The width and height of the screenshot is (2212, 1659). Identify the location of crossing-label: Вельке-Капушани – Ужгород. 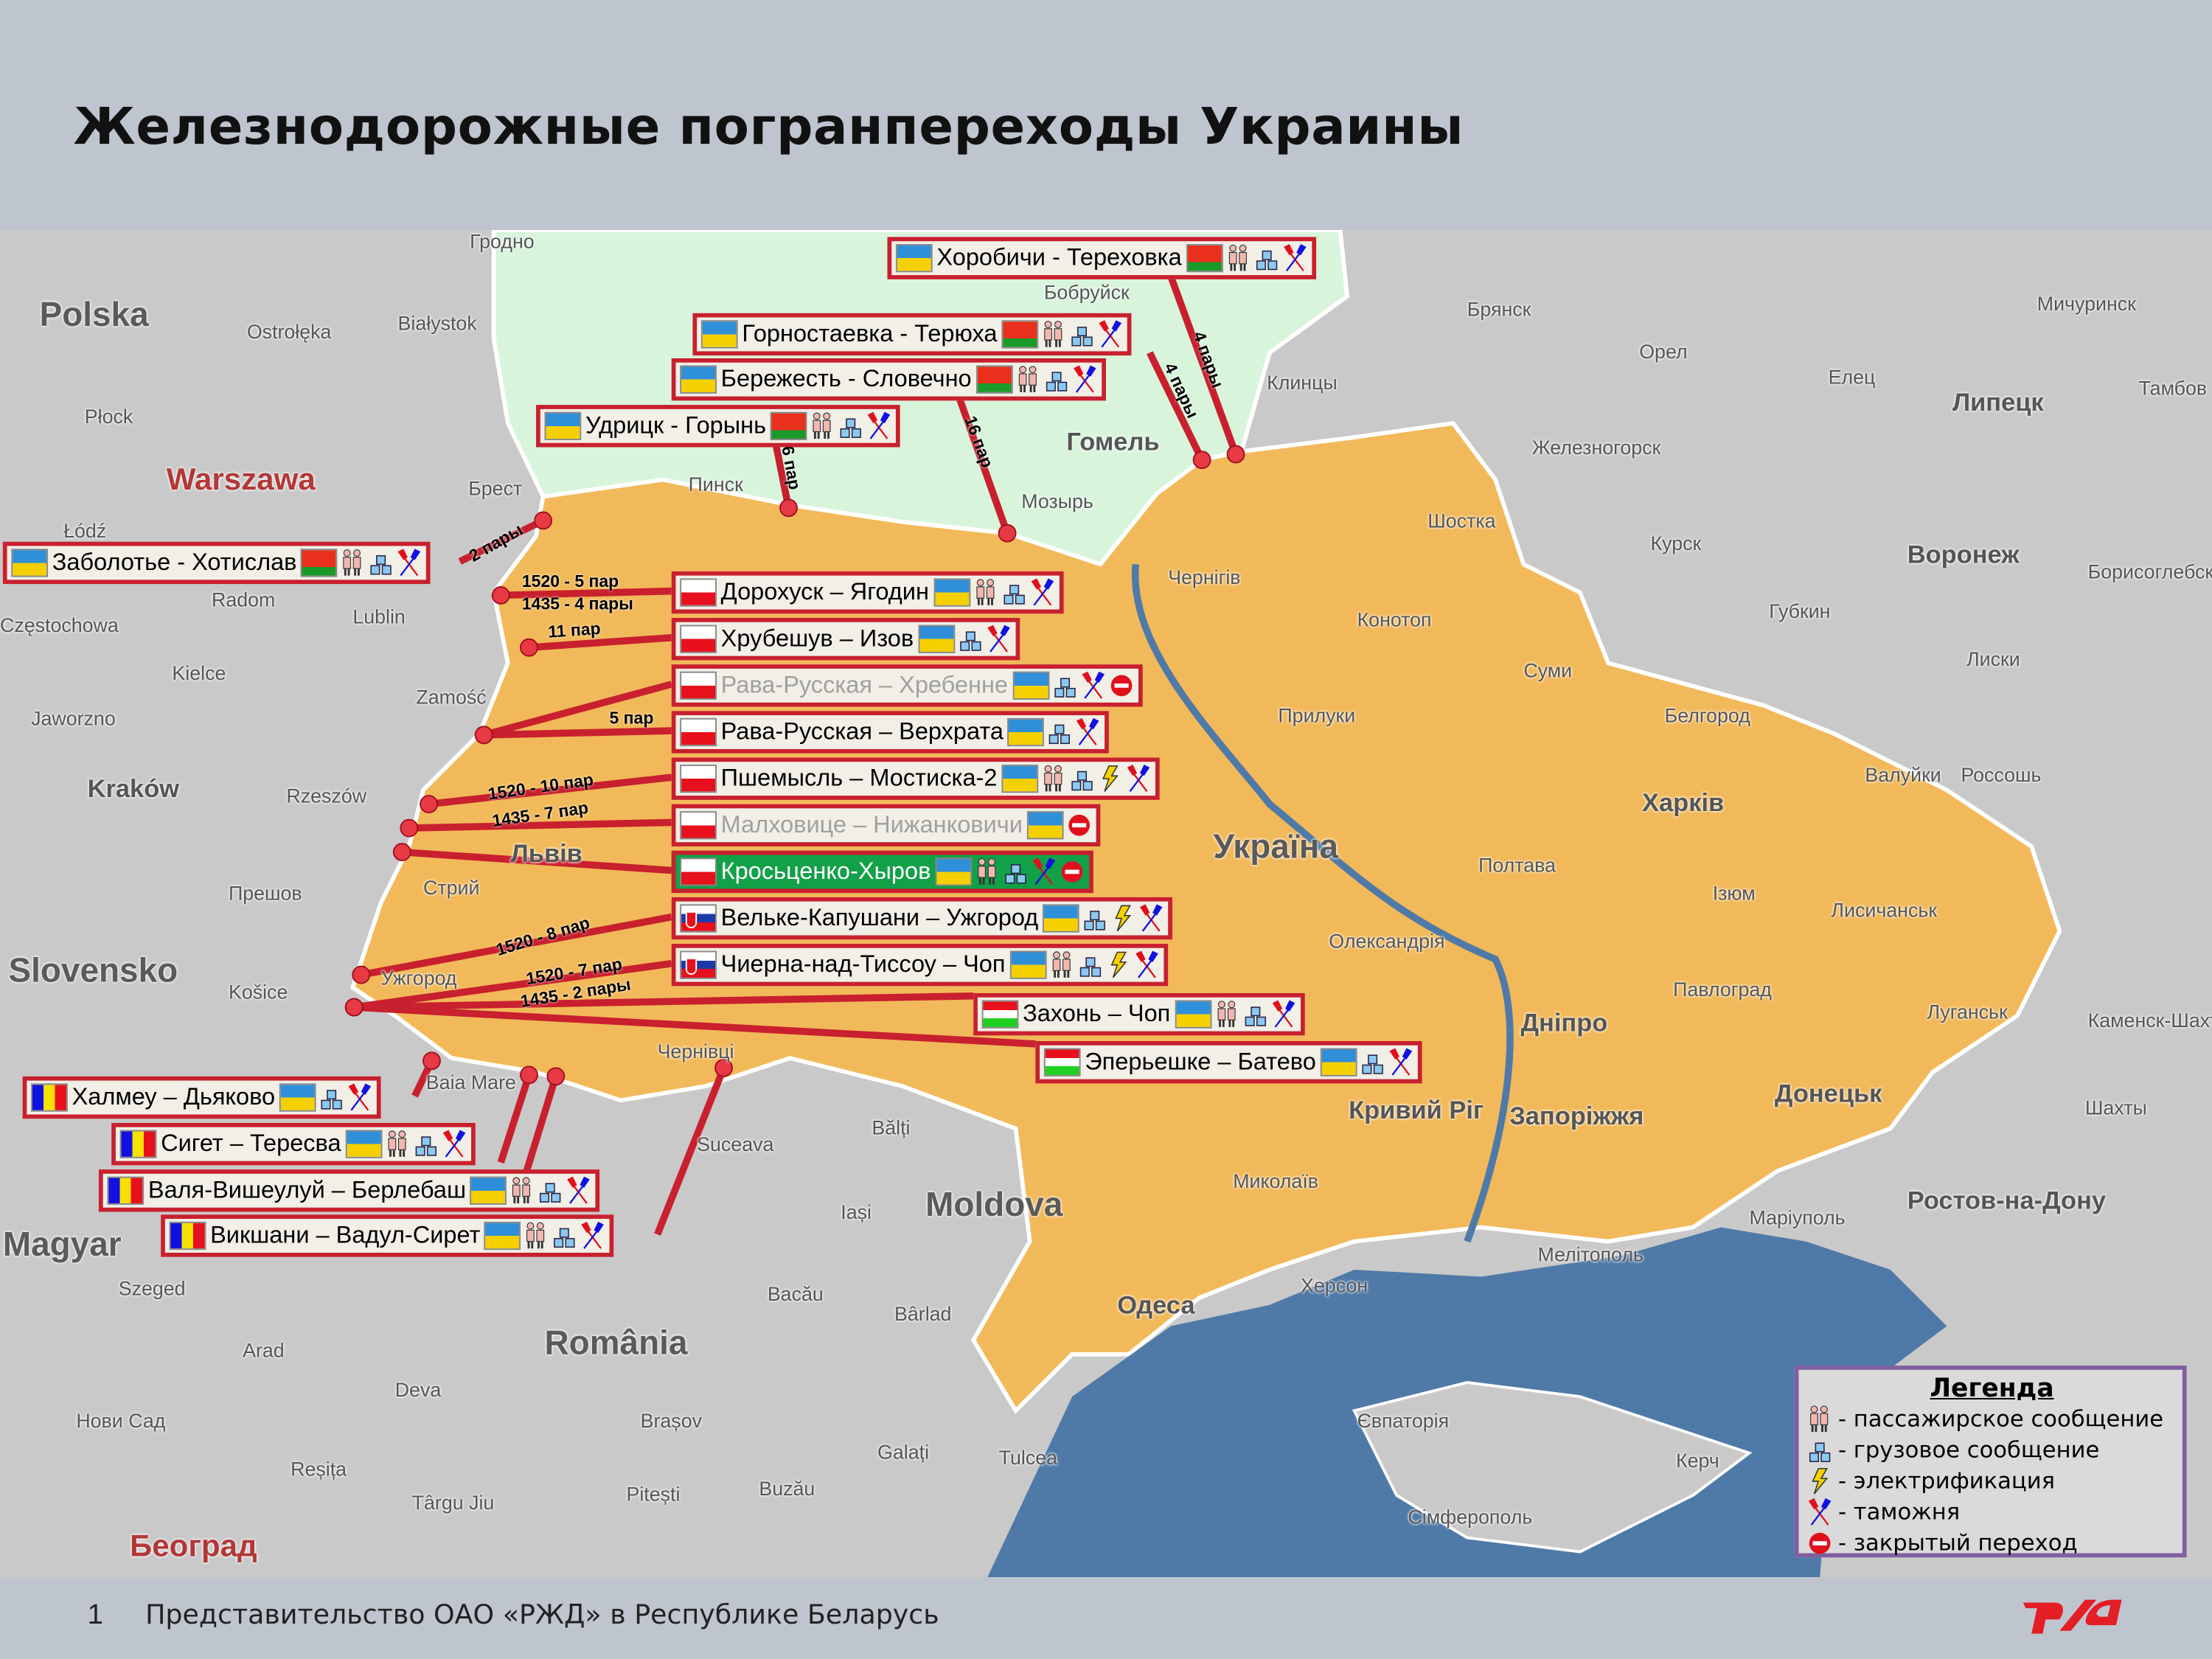
(922, 918).